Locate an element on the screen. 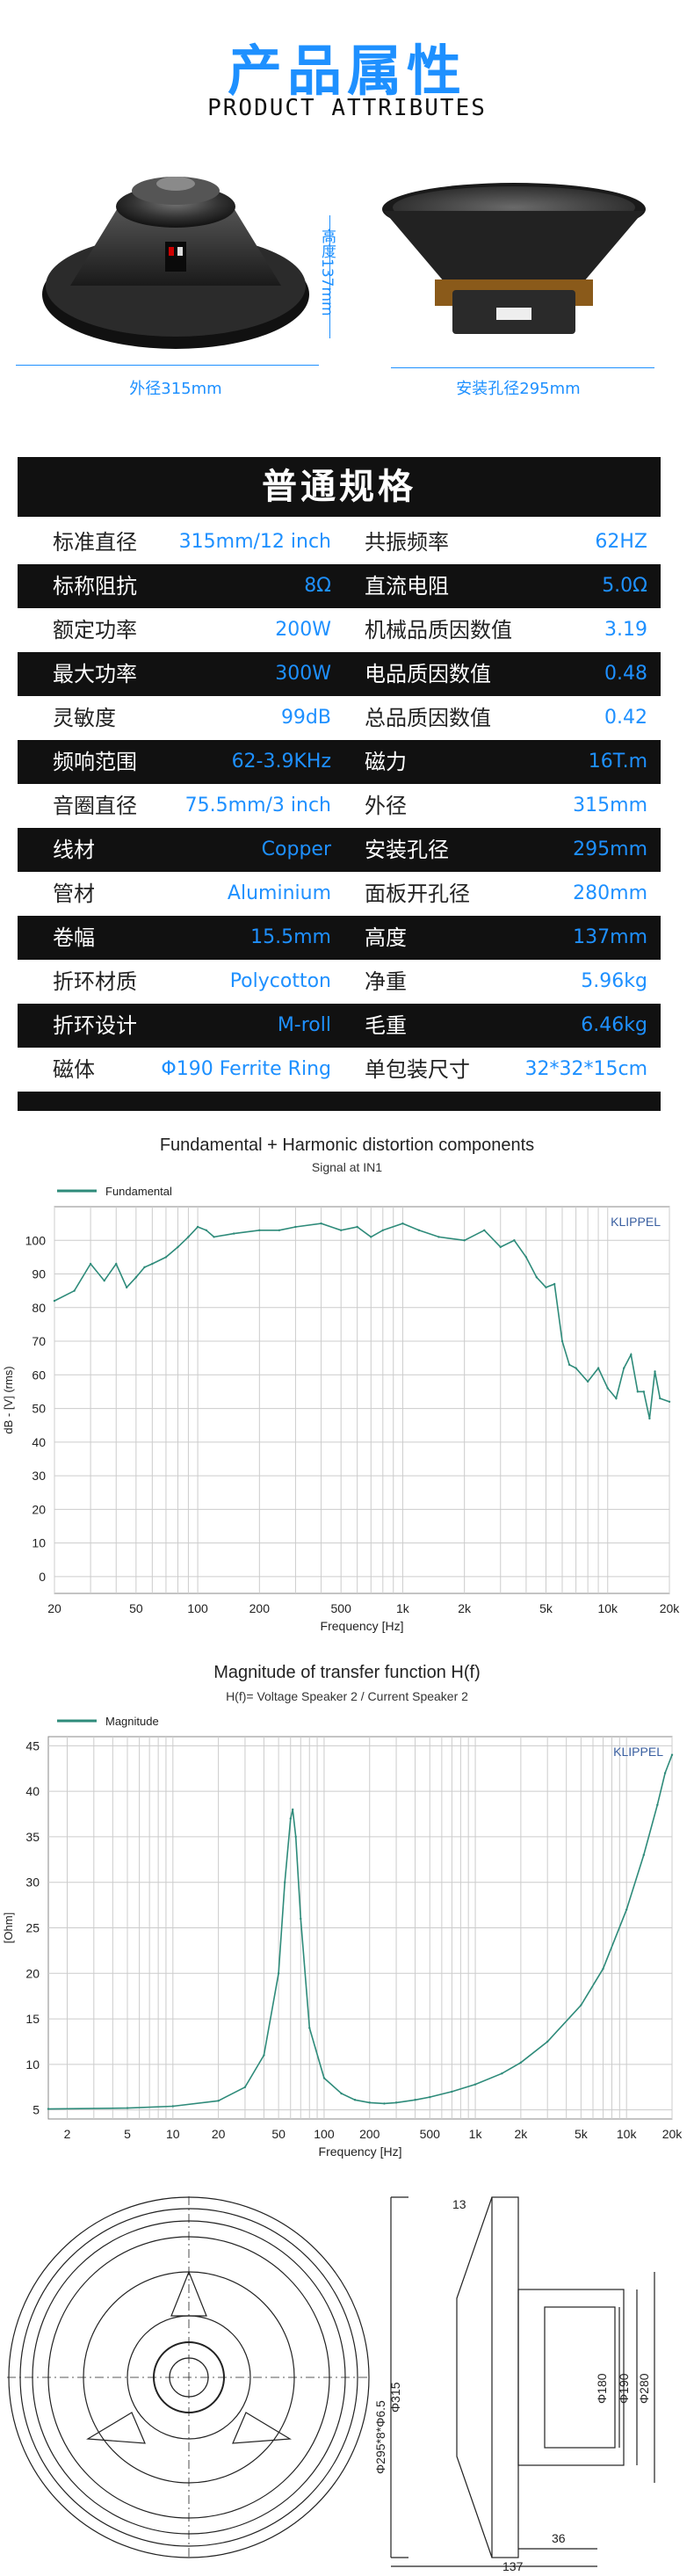 This screenshot has width=694, height=2576. legend-label: Fundamental is located at coordinates (138, 1191).